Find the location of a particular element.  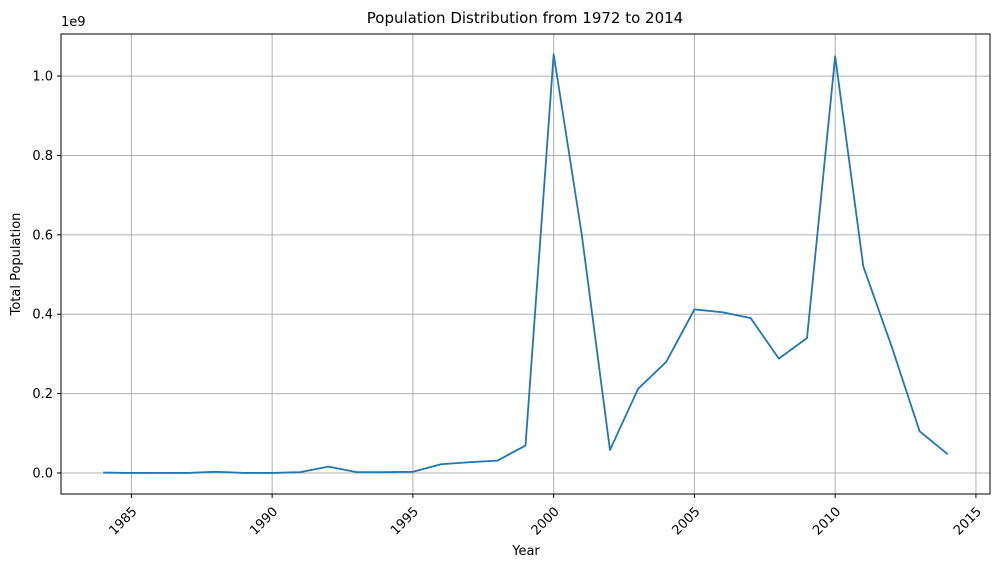

y-tick-label: 1.0 is located at coordinates (42, 77).